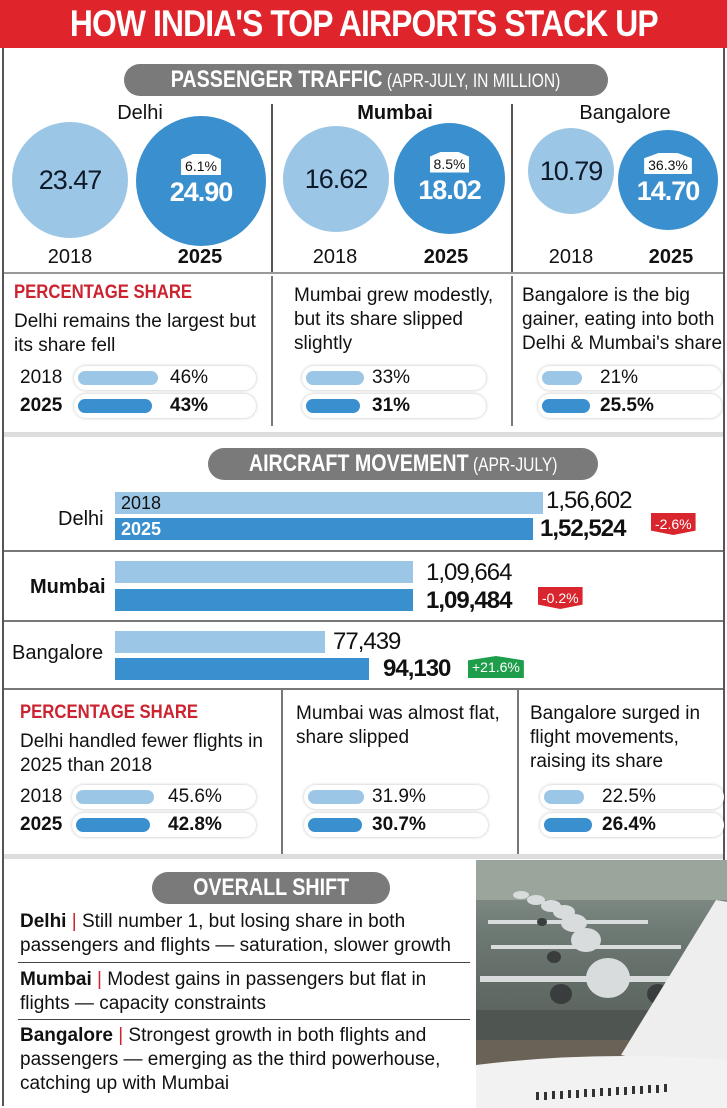  Describe the element at coordinates (399, 824) in the screenshot. I see `share-value: 30.7%` at that location.